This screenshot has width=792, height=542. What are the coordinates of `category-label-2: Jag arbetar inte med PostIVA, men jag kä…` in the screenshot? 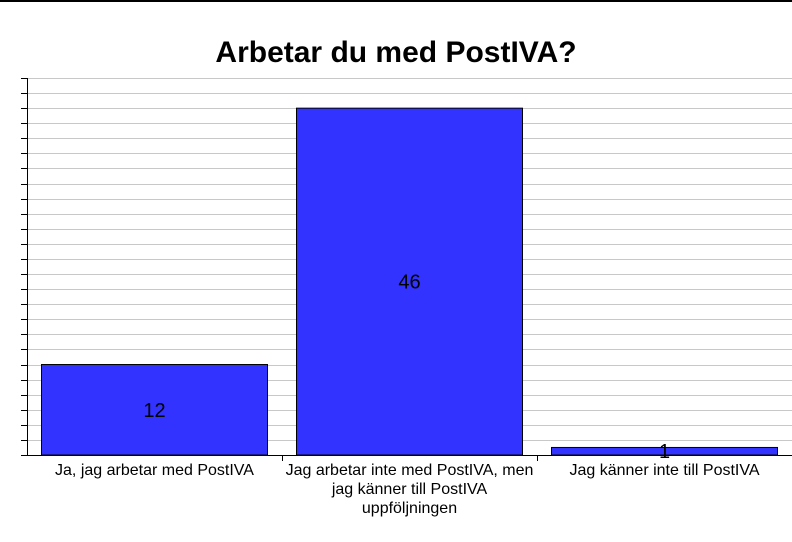 It's located at (409, 489).